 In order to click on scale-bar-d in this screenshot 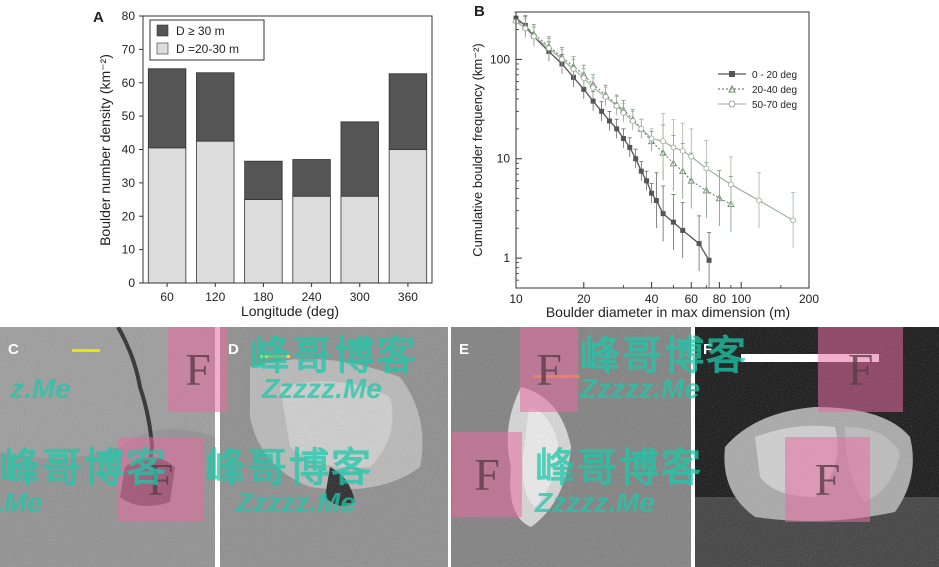, I will do `click(275, 356)`.